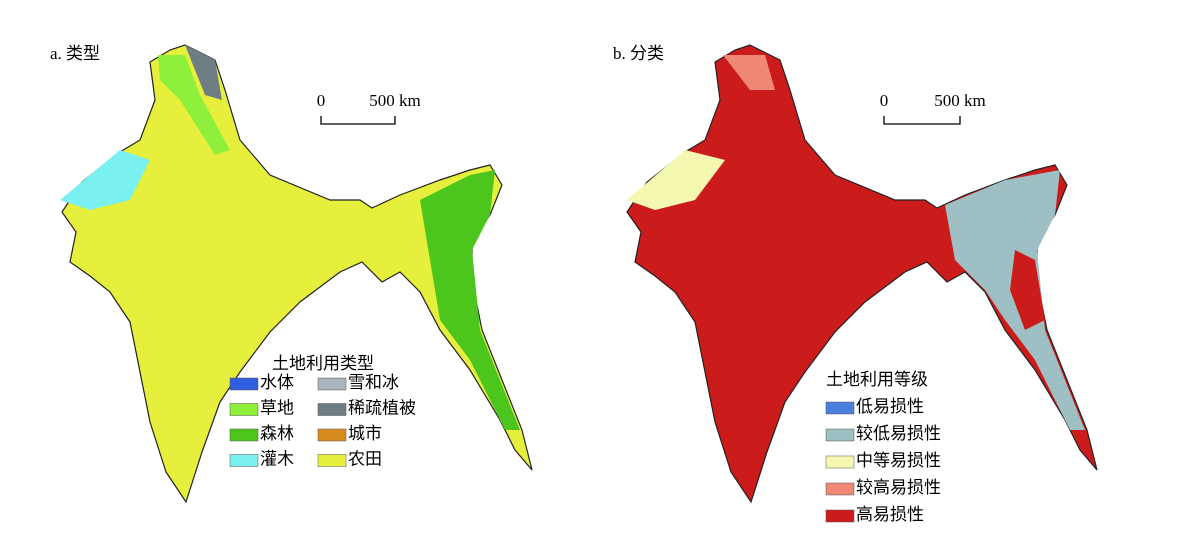 Image resolution: width=1183 pixels, height=554 pixels. What do you see at coordinates (373, 382) in the screenshot?
I see `legend-label: 雪和冰` at bounding box center [373, 382].